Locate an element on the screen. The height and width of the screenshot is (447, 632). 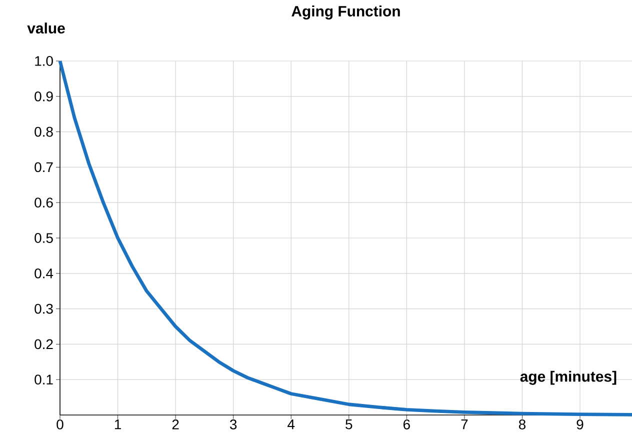
x-tick-label: 4 is located at coordinates (291, 425).